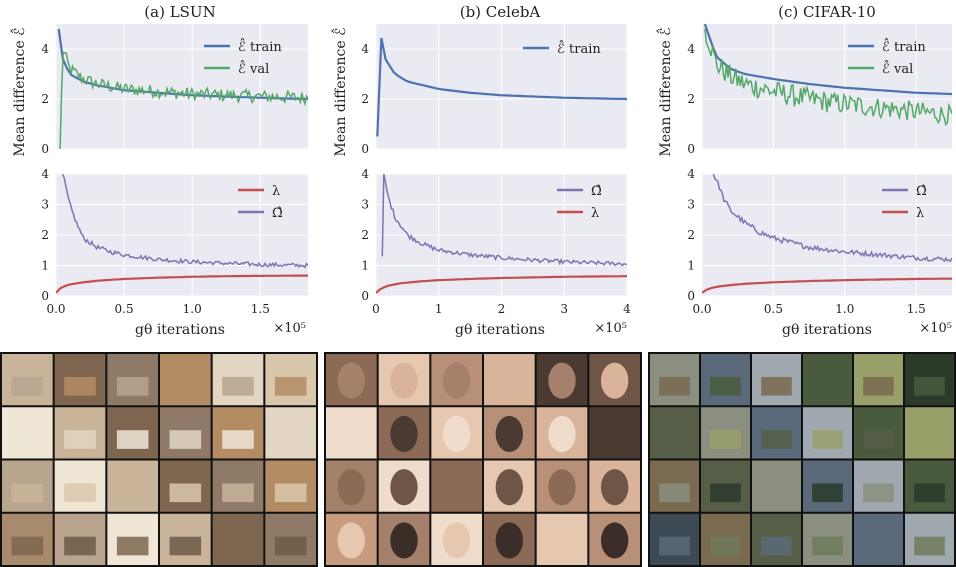  What do you see at coordinates (494, 90) in the screenshot?
I see `chart-b-top: 0 2 4 ℰ̂ train` at bounding box center [494, 90].